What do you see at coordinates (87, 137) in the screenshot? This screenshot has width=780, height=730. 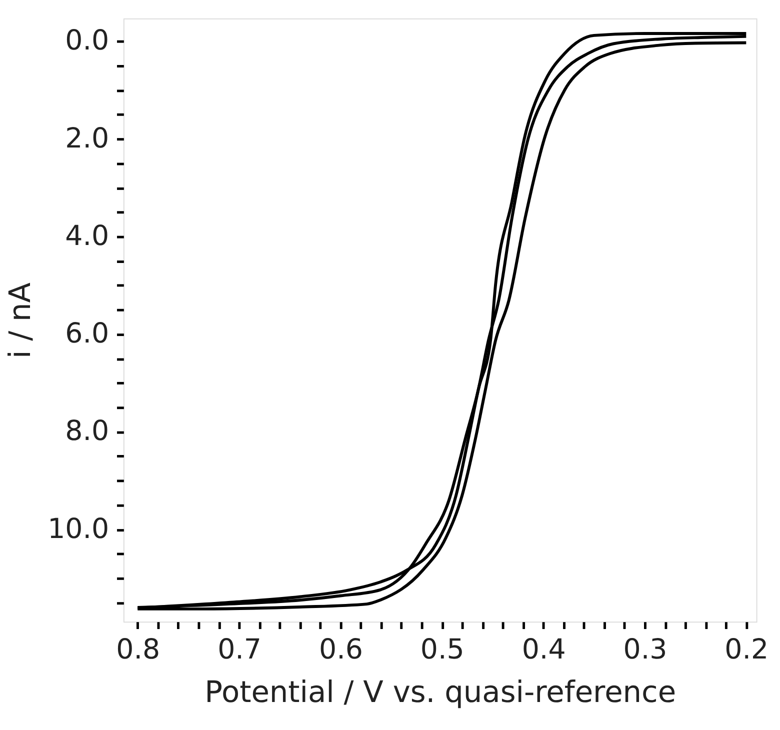 I see `y-tick-label: 2.0` at bounding box center [87, 137].